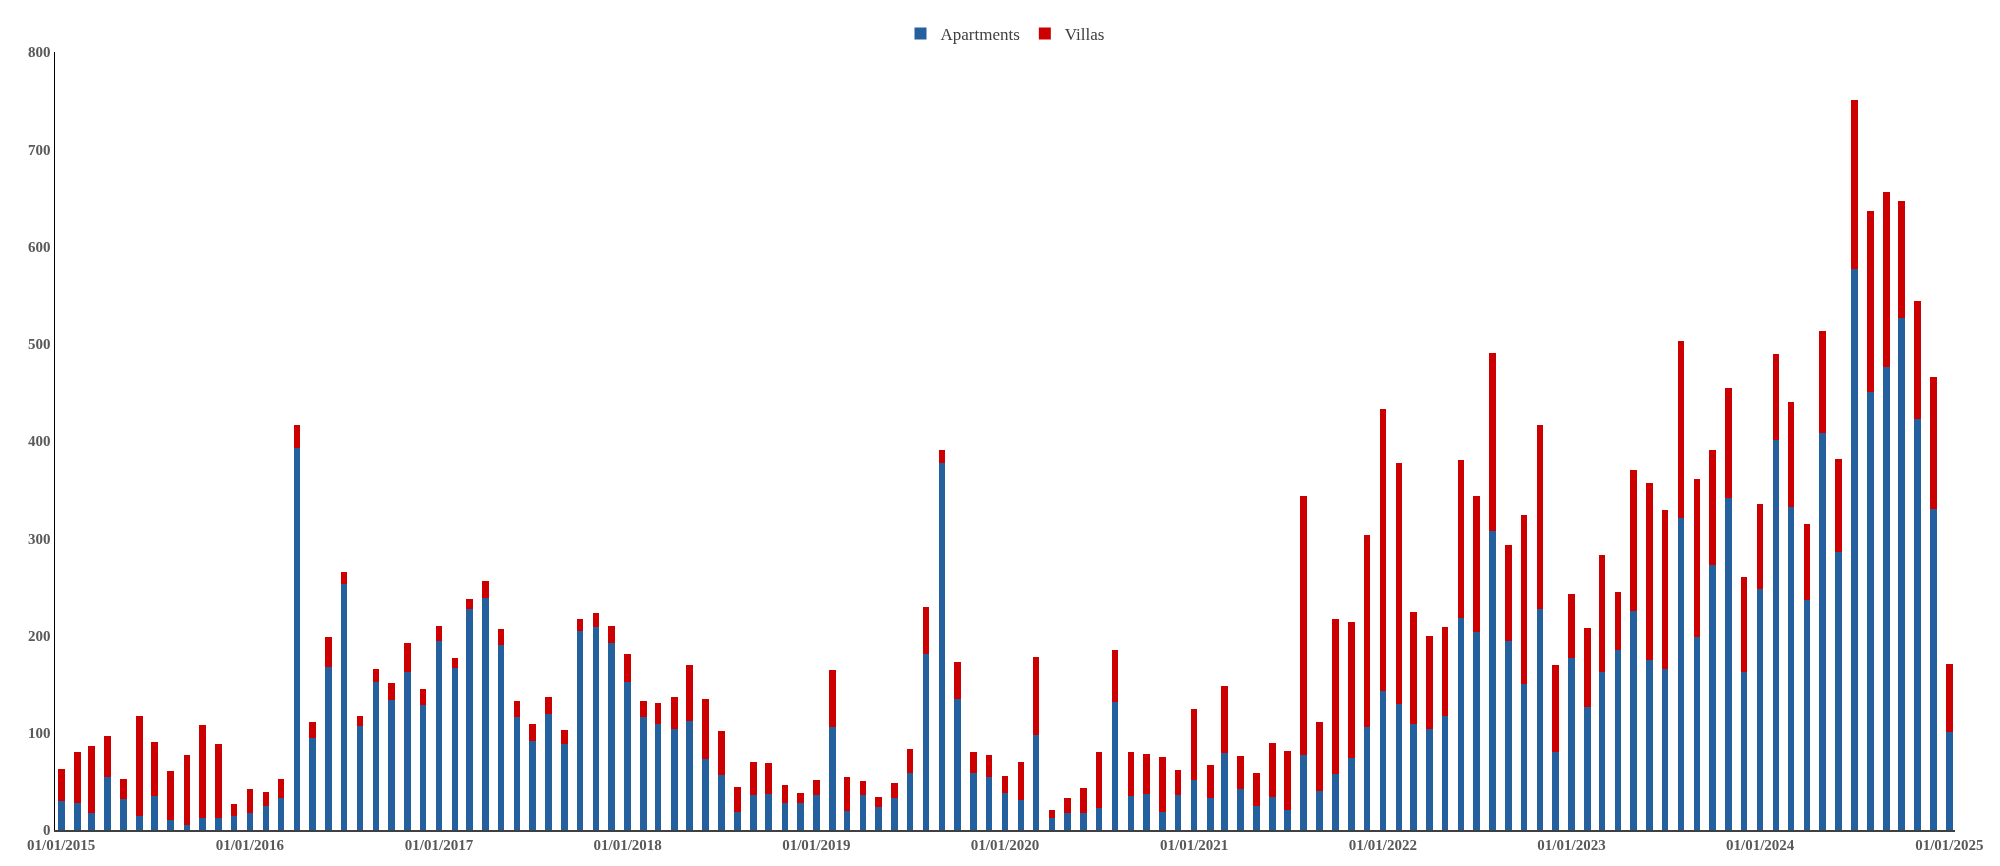  I want to click on y-tick-label: 600, so click(39, 246).